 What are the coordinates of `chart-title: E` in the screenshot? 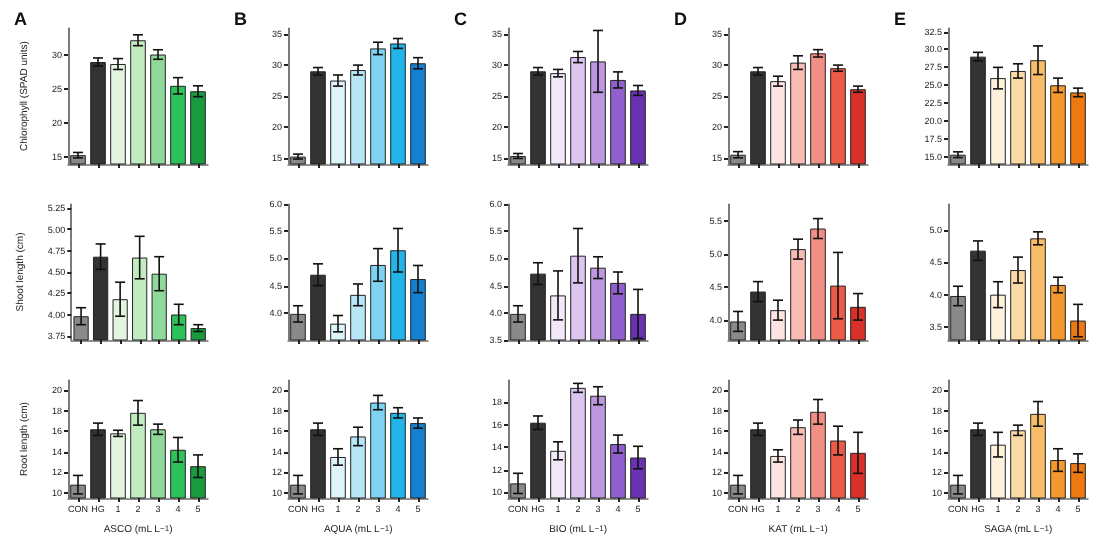 It's located at (900, 19).